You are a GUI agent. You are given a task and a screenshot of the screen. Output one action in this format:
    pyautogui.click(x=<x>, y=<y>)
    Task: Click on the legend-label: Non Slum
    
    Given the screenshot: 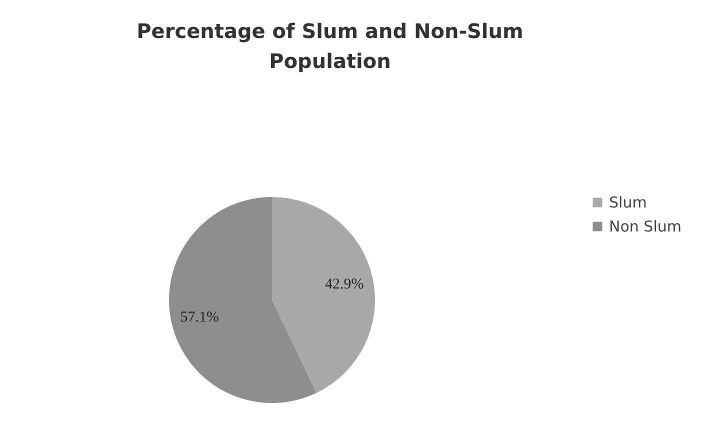 What is the action you would take?
    pyautogui.click(x=645, y=227)
    